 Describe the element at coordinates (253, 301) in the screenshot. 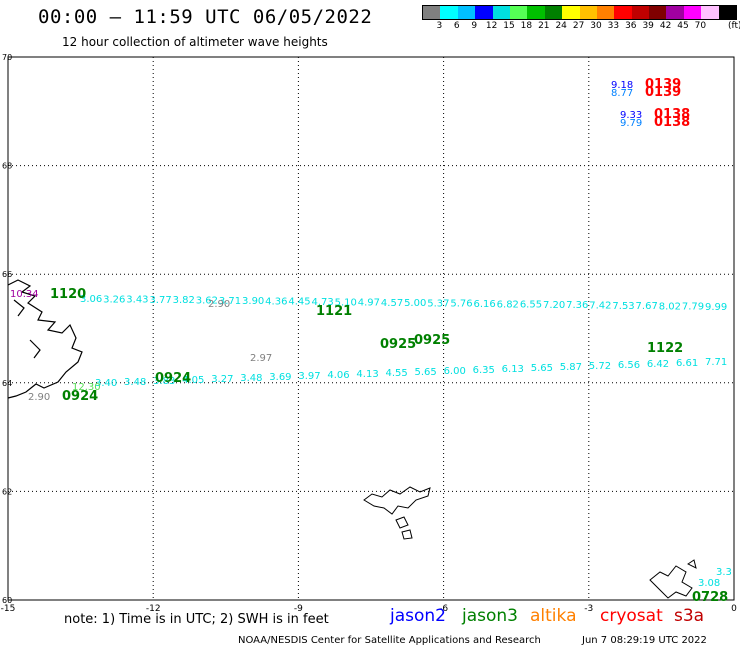

I see `wave-height-label: 3.90` at that location.